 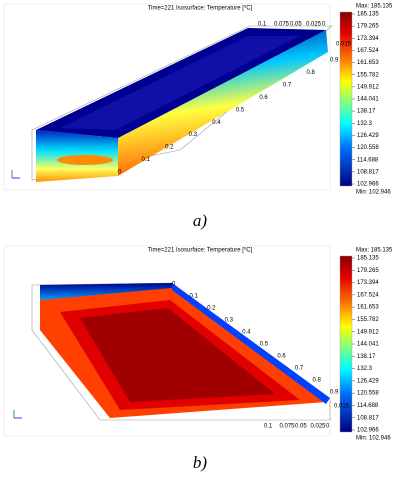 I want to click on hot-spot, so click(x=85, y=160).